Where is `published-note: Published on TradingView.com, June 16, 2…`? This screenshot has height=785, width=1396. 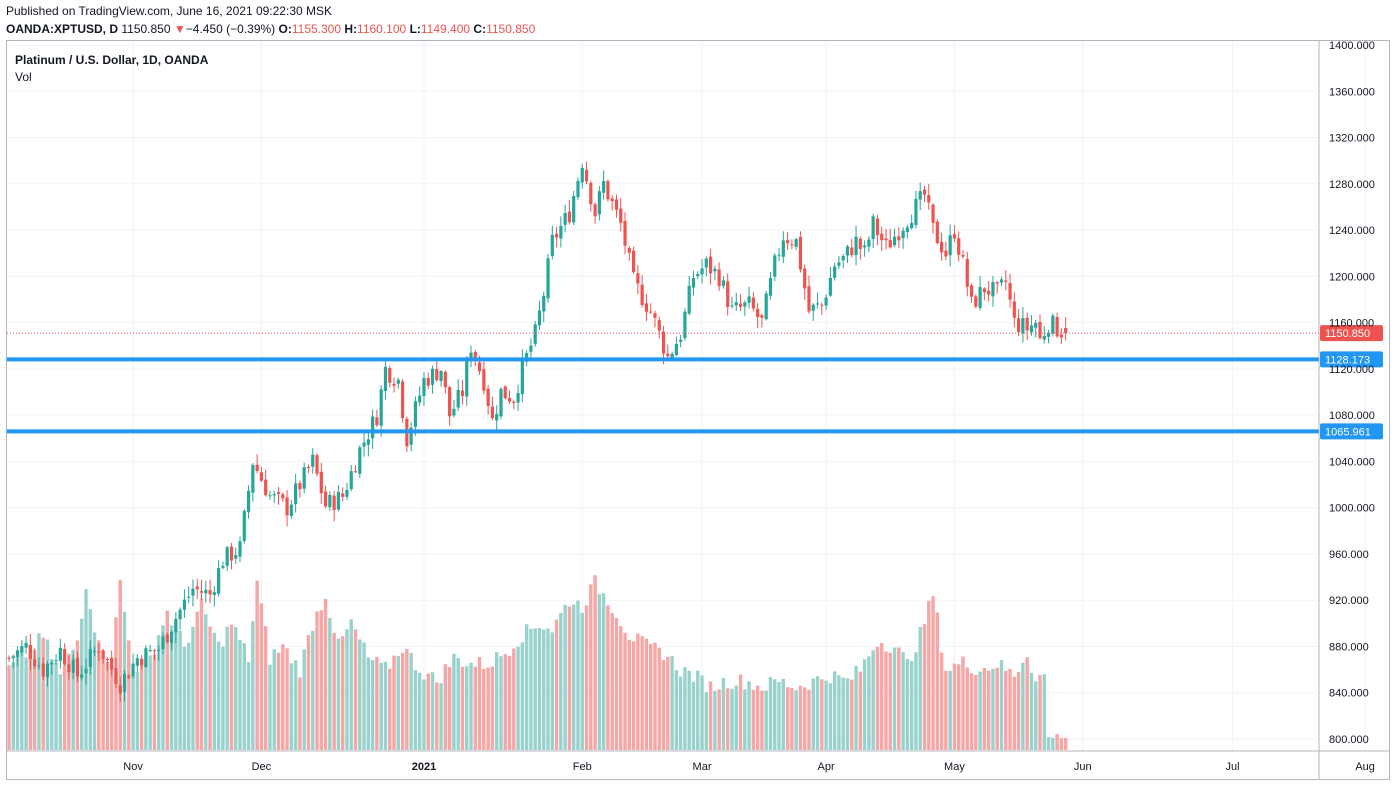 published-note: Published on TradingView.com, June 16, 2… is located at coordinates (169, 11).